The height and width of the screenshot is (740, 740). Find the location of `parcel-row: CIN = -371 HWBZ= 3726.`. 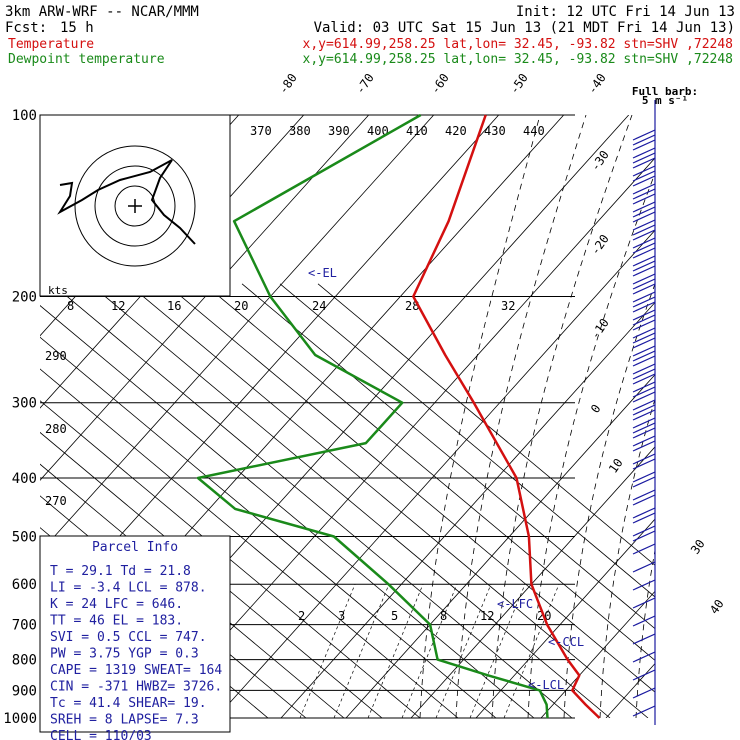

parcel-row: CIN = -371 HWBZ= 3726. is located at coordinates (136, 687).